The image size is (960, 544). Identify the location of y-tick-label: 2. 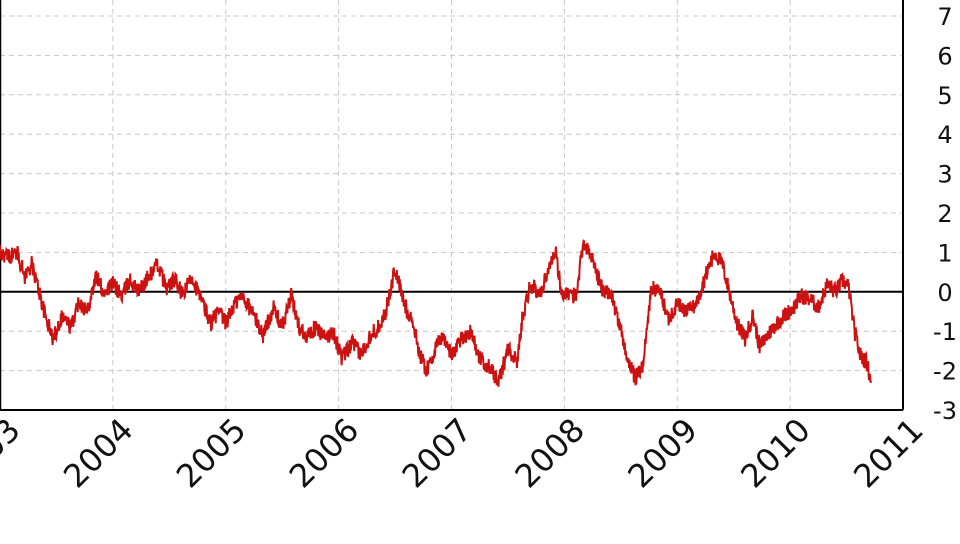
(944, 214).